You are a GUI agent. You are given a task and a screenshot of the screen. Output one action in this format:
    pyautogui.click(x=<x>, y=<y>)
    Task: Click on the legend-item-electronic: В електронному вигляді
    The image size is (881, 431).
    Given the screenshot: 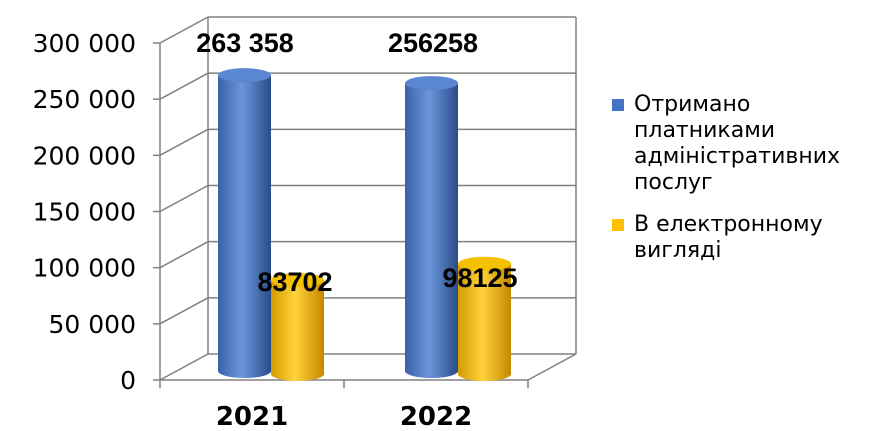 What is the action you would take?
    pyautogui.click(x=744, y=238)
    